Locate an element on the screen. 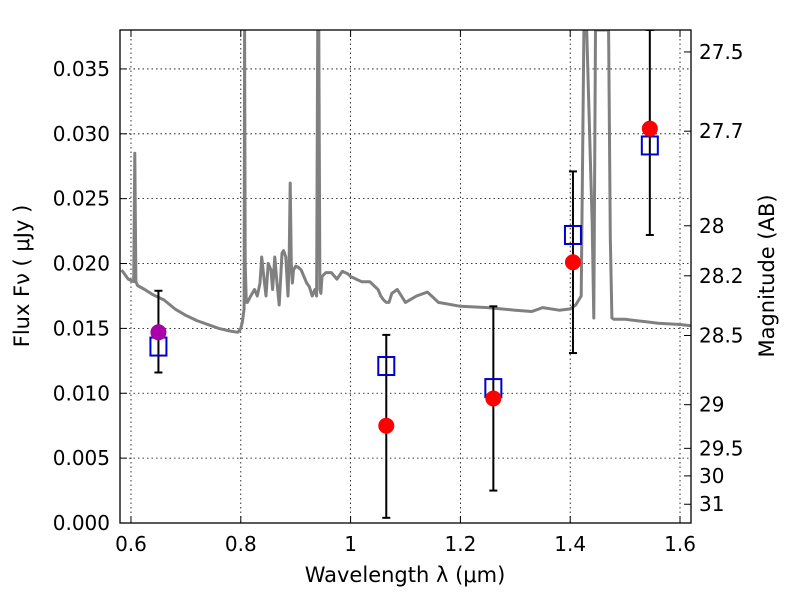 The height and width of the screenshot is (600, 800). y2-tick-label: 29 is located at coordinates (711, 405).